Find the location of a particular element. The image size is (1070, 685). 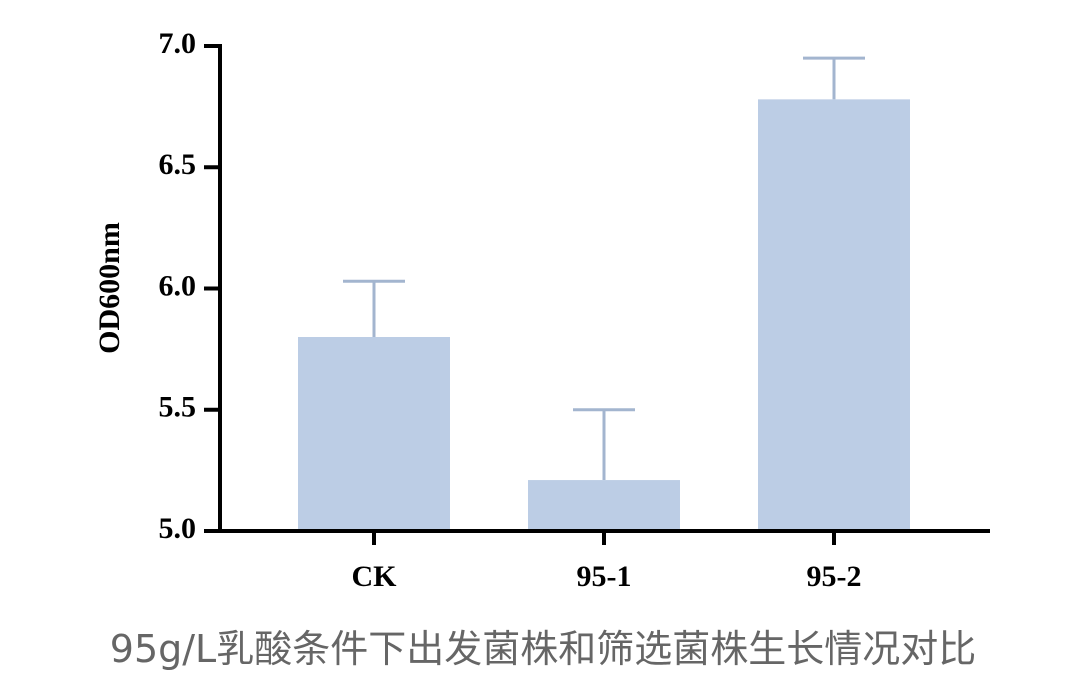

y-tick-label: 6.0 is located at coordinates (178, 285).